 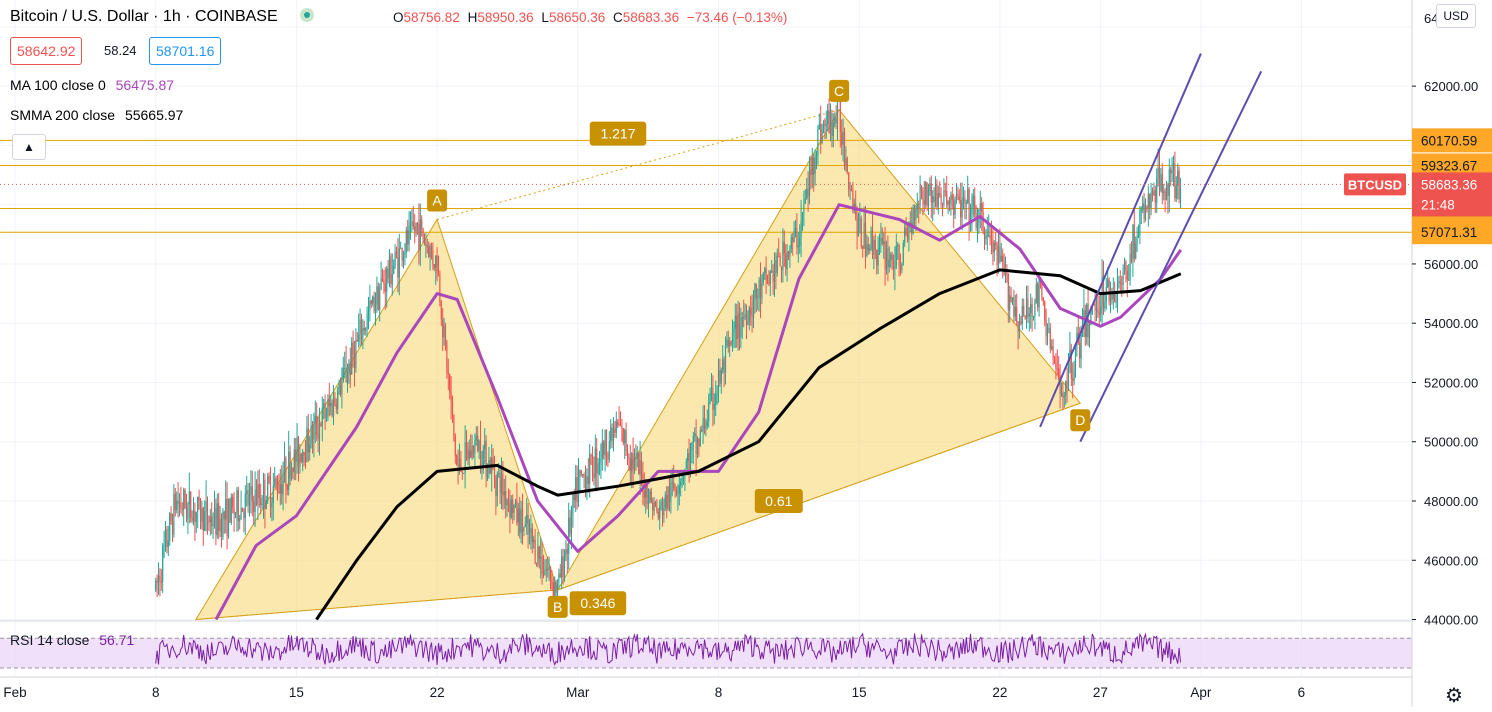 What do you see at coordinates (144, 16) in the screenshot?
I see `symbol-name: Bitcoin / U.S. Dollar · 1h · COINBASE` at bounding box center [144, 16].